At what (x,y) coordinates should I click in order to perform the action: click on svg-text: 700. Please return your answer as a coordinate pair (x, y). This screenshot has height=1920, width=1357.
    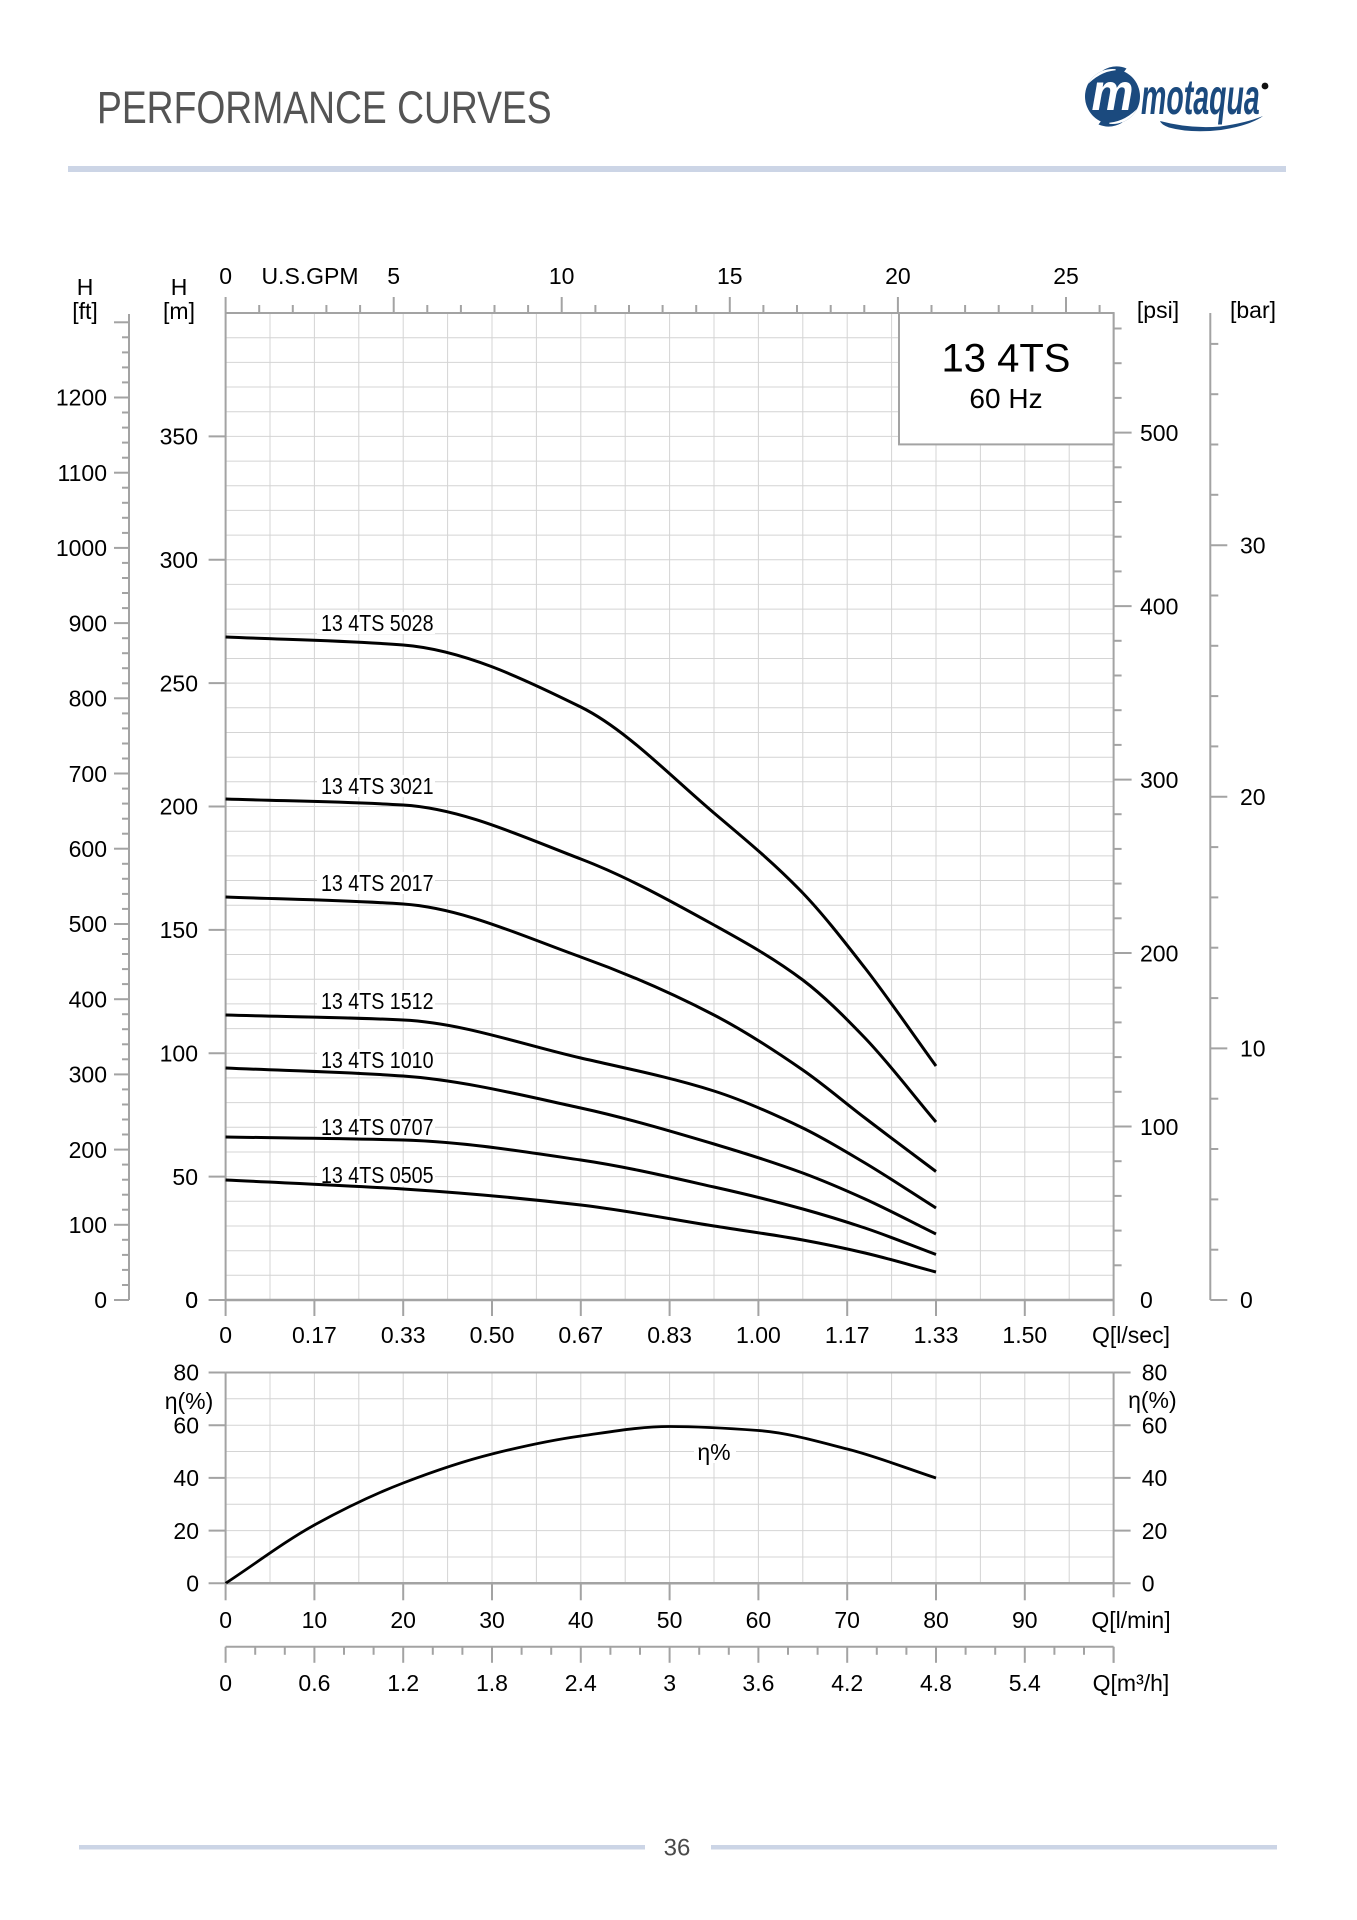
    Looking at the image, I should click on (88, 774).